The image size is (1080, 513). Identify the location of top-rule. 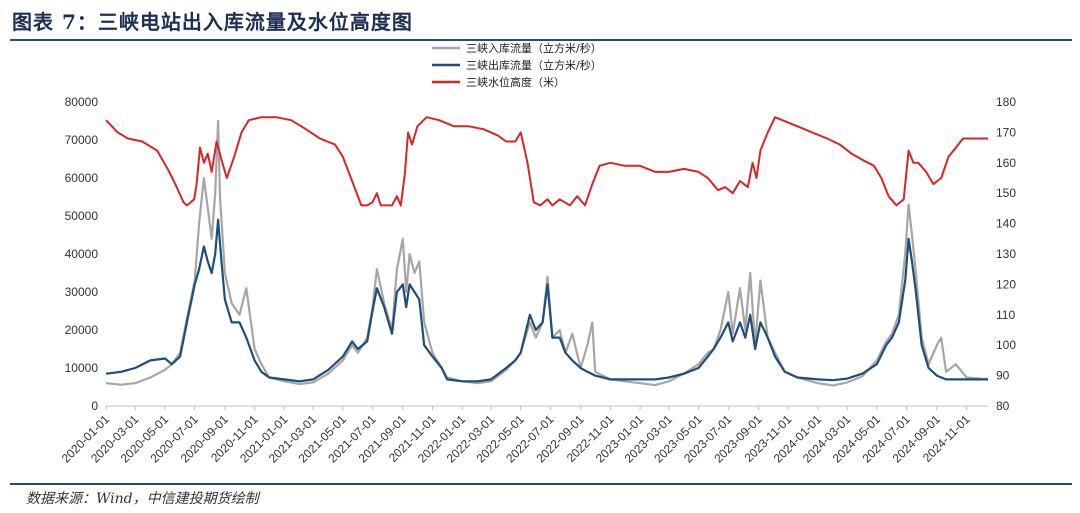
(541, 40).